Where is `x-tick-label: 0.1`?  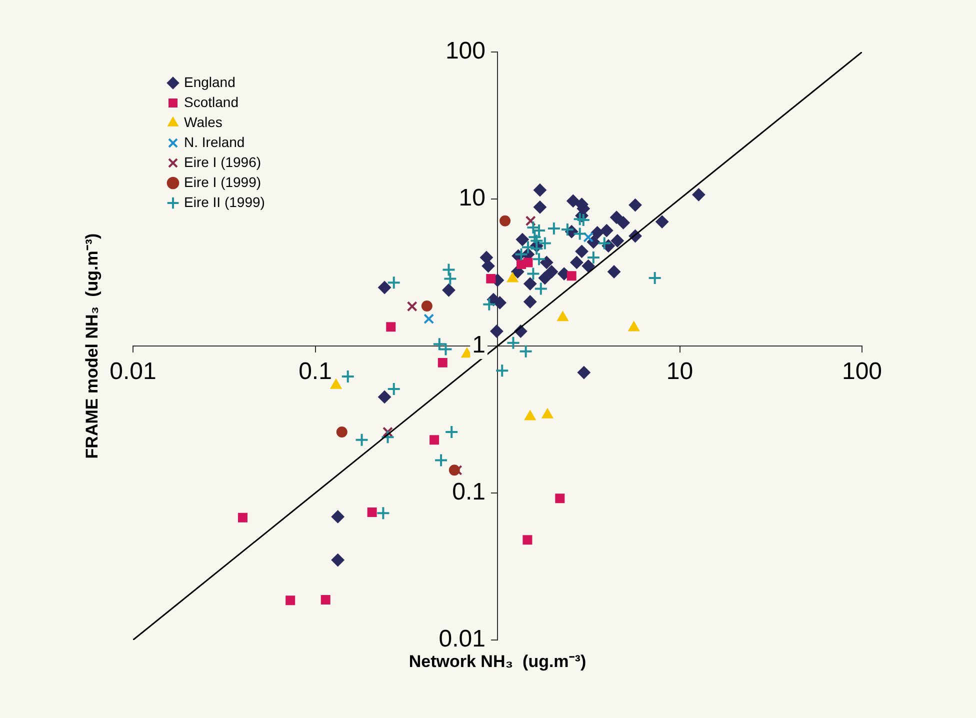
x-tick-label: 0.1 is located at coordinates (315, 372).